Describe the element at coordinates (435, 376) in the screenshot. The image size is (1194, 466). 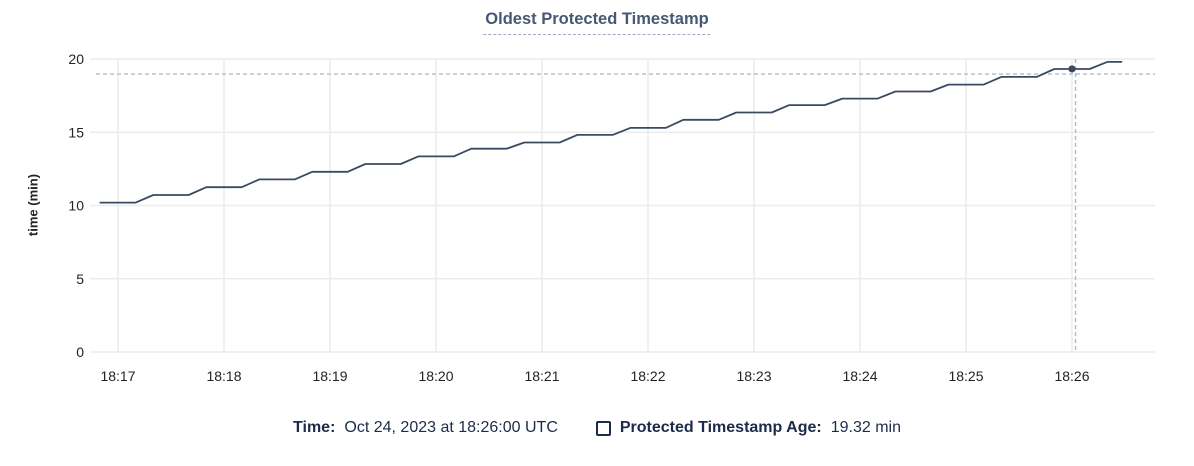
I see `x-tick-label: 18:20` at that location.